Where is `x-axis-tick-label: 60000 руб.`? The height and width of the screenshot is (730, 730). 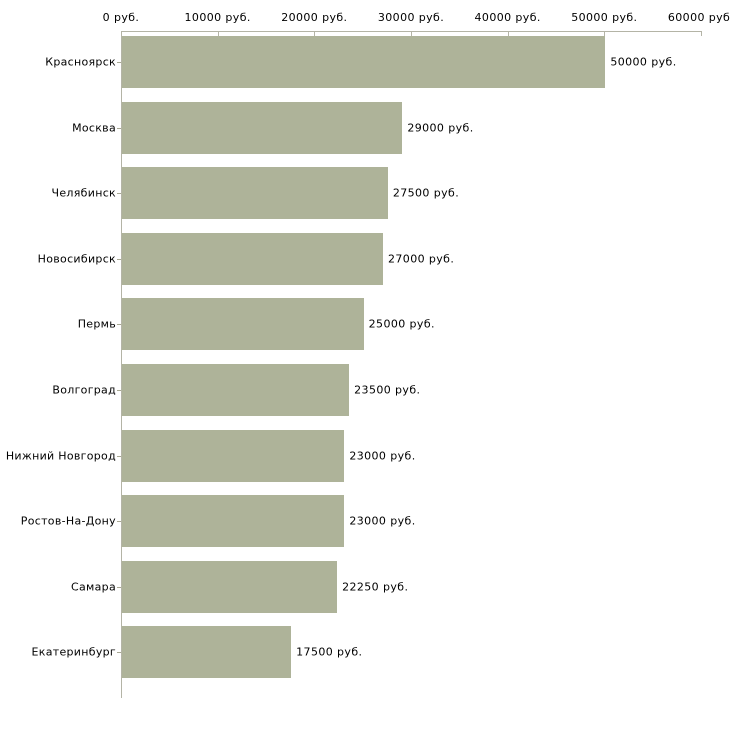
x-axis-tick-label: 60000 руб. is located at coordinates (698, 17).